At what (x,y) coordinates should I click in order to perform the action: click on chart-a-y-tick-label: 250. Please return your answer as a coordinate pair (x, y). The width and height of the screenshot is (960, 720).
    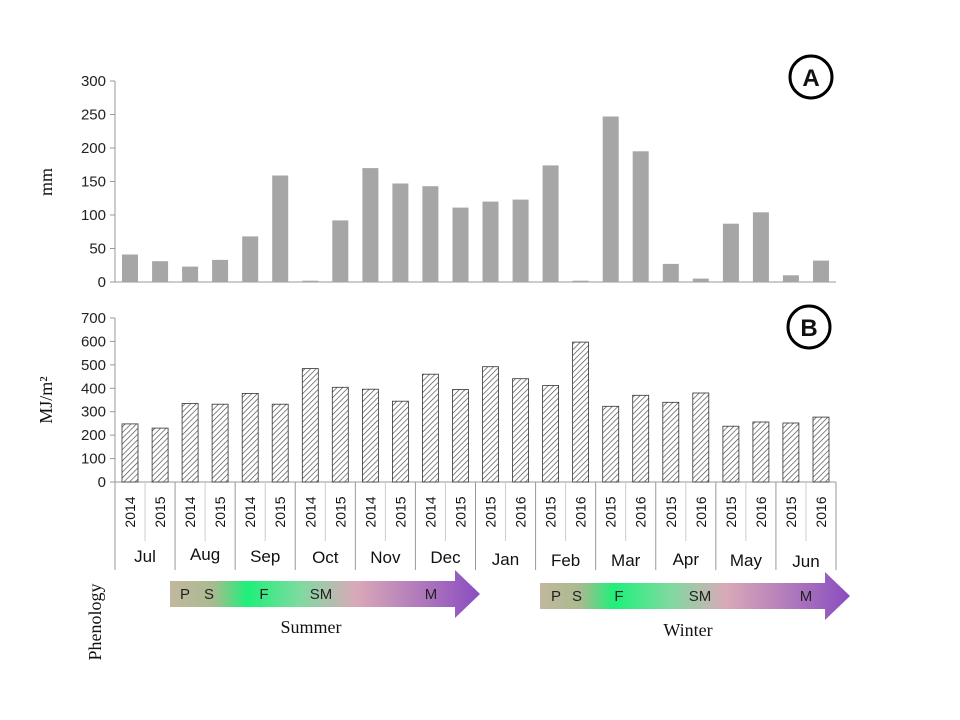
    Looking at the image, I should click on (93, 115).